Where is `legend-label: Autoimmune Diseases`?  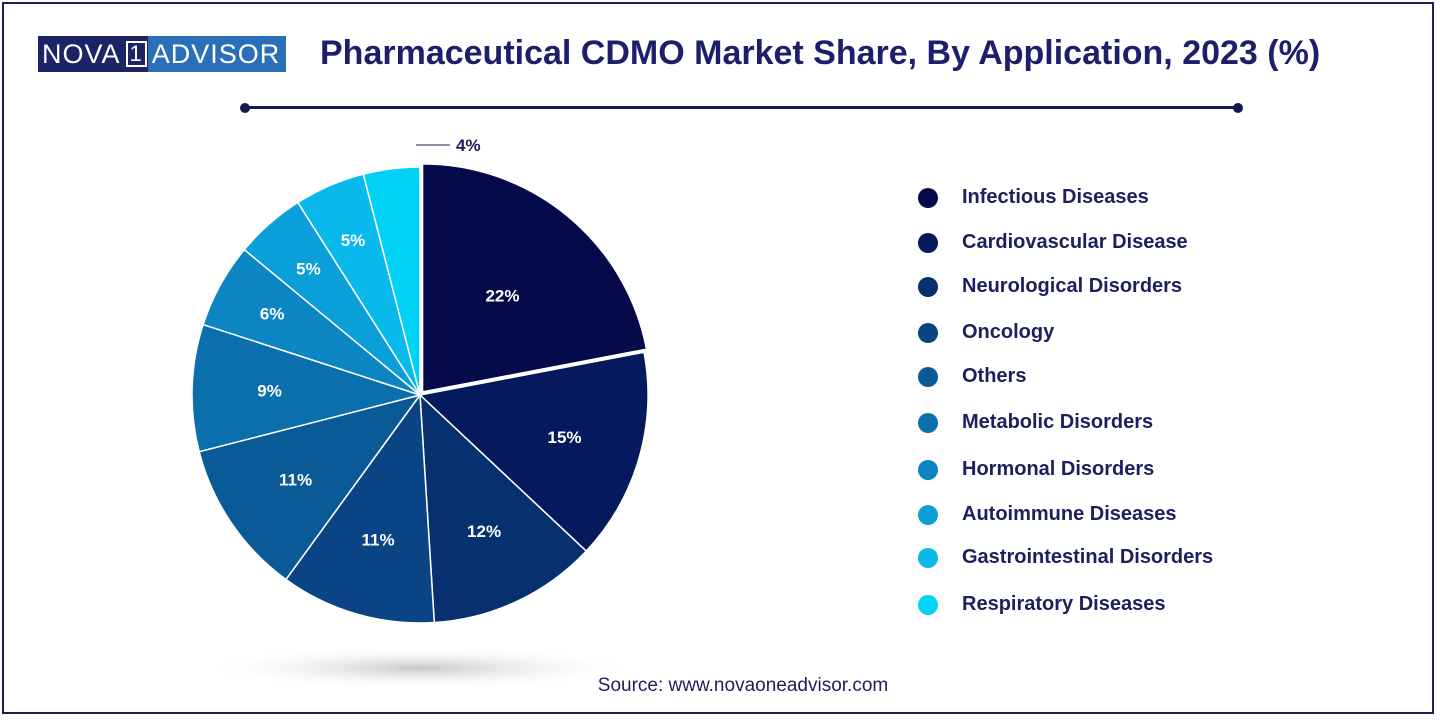 legend-label: Autoimmune Diseases is located at coordinates (1069, 514).